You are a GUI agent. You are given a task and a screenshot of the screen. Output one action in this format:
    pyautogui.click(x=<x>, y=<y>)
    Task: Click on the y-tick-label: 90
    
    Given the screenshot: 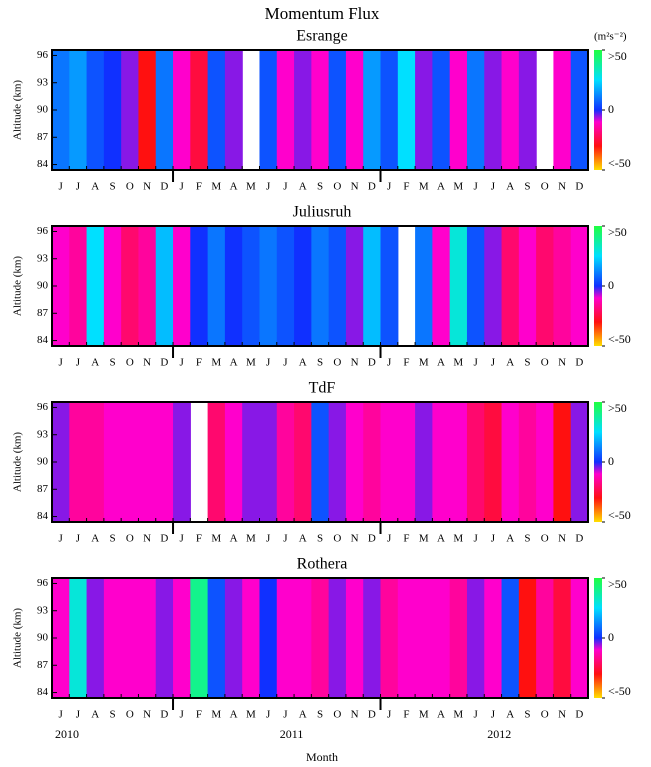 What is the action you would take?
    pyautogui.click(x=43, y=638)
    